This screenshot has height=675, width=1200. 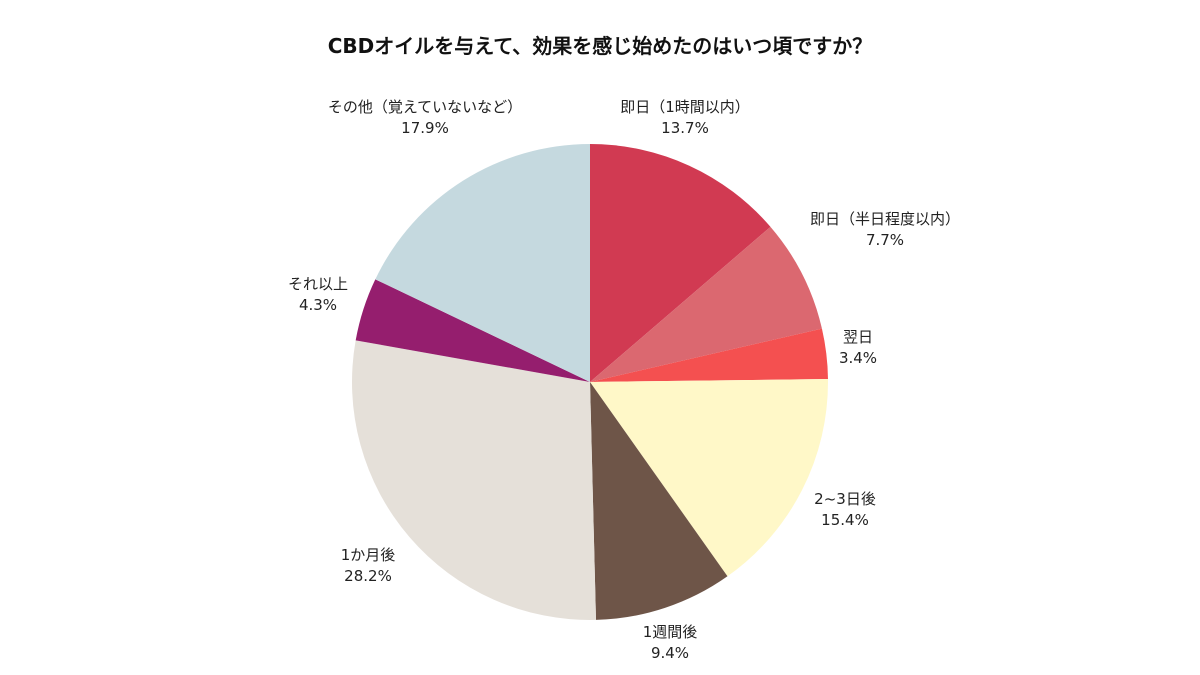 I want to click on slice-label: それ以上, so click(x=318, y=284).